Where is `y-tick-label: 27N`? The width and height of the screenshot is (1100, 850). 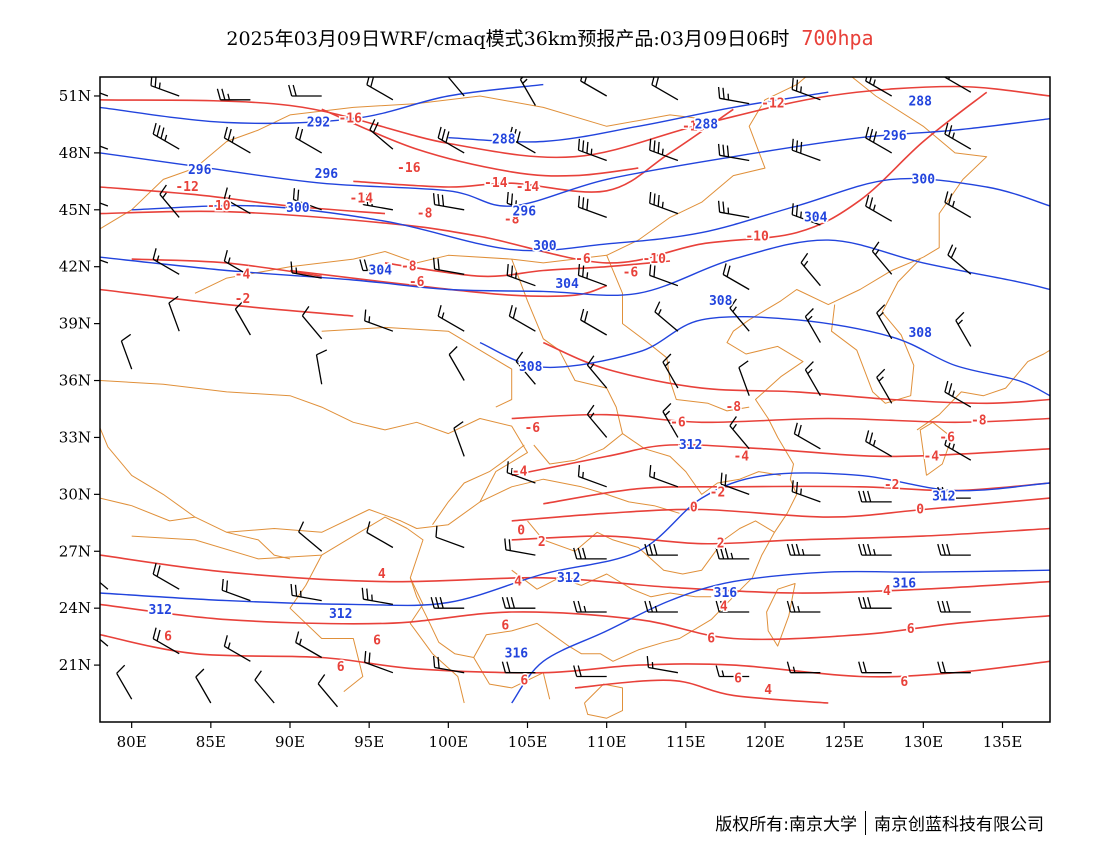
y-tick-label: 27N is located at coordinates (75, 551).